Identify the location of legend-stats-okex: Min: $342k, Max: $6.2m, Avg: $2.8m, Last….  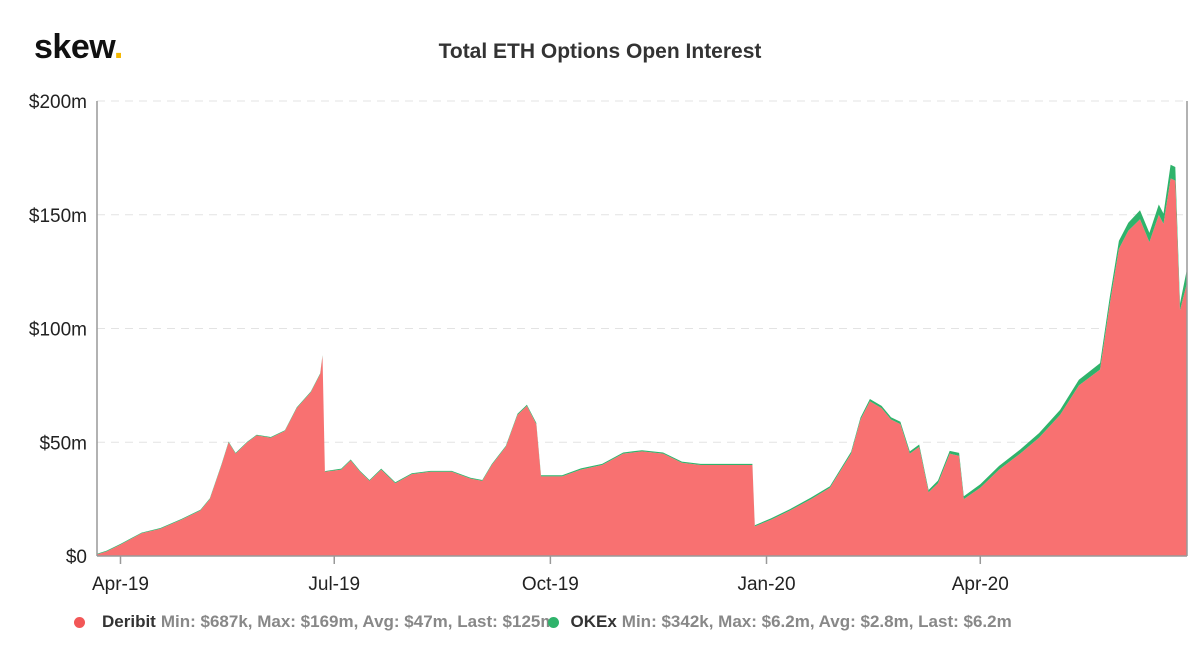
(816, 621).